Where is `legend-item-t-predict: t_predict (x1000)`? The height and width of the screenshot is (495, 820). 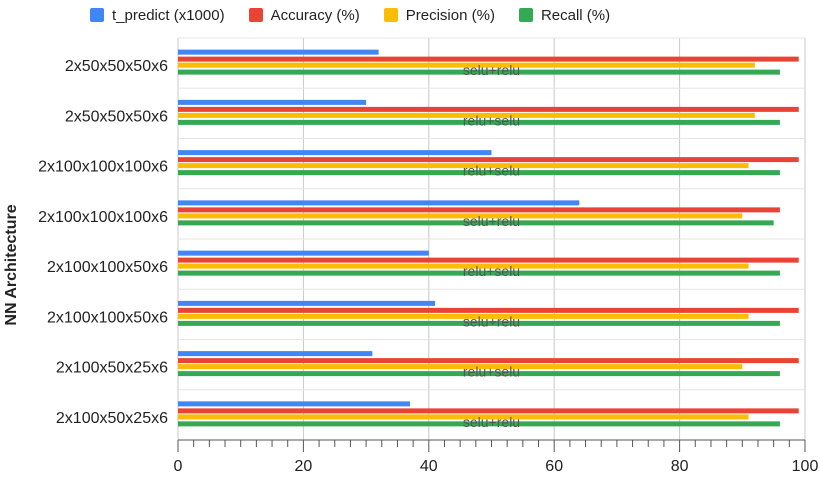 legend-item-t-predict: t_predict (x1000) is located at coordinates (157, 15).